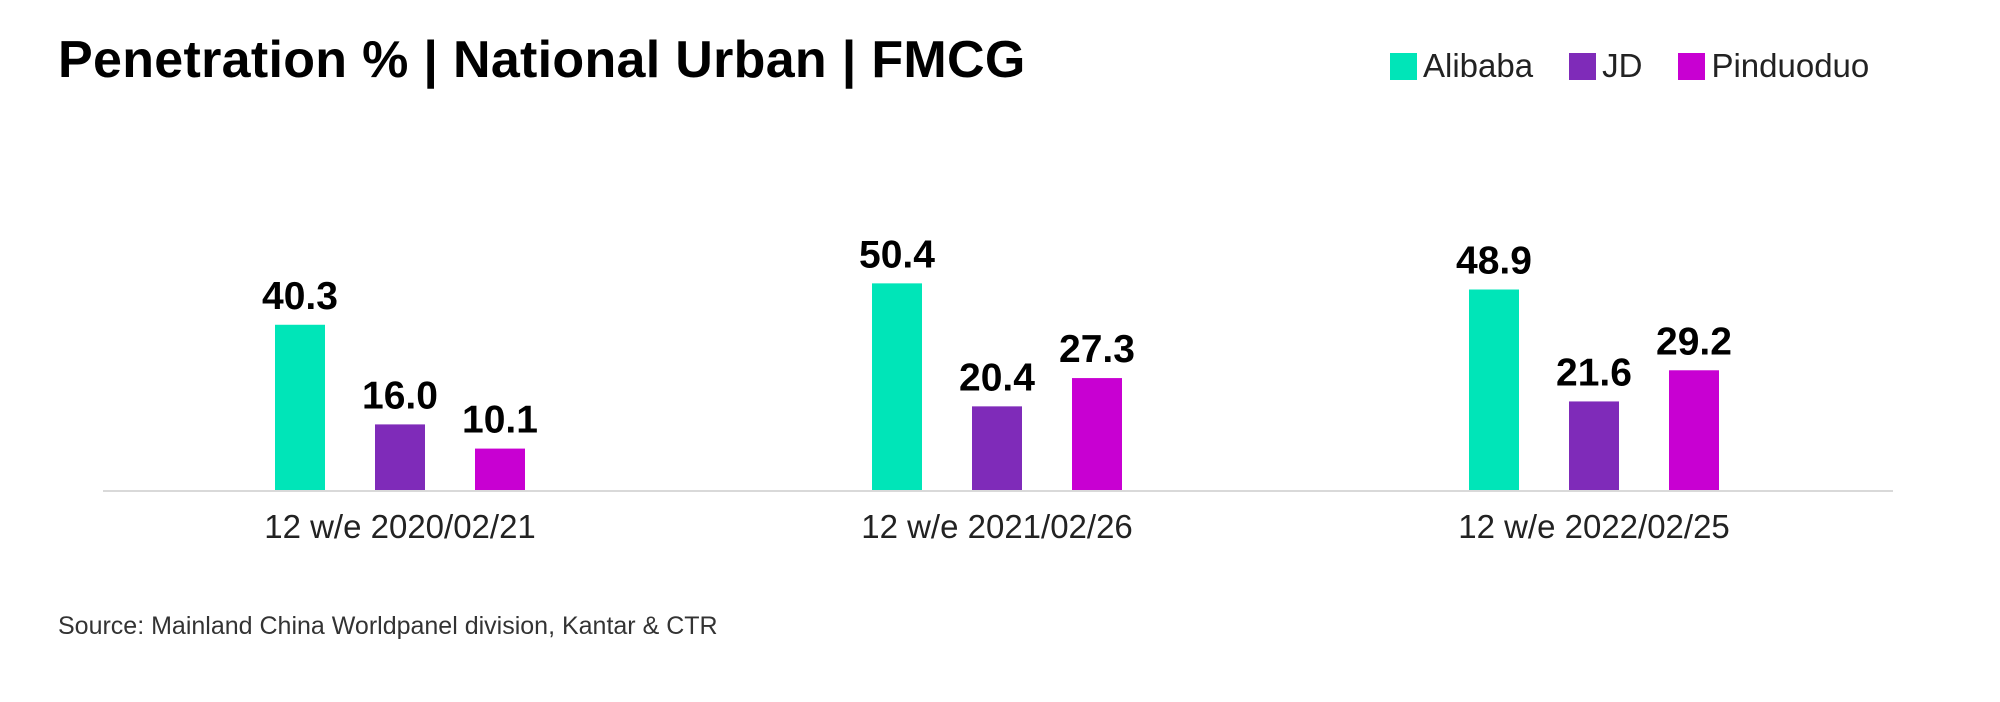 This screenshot has height=702, width=2000. Describe the element at coordinates (300, 296) in the screenshot. I see `data-label-alibaba-1: 40.3` at that location.